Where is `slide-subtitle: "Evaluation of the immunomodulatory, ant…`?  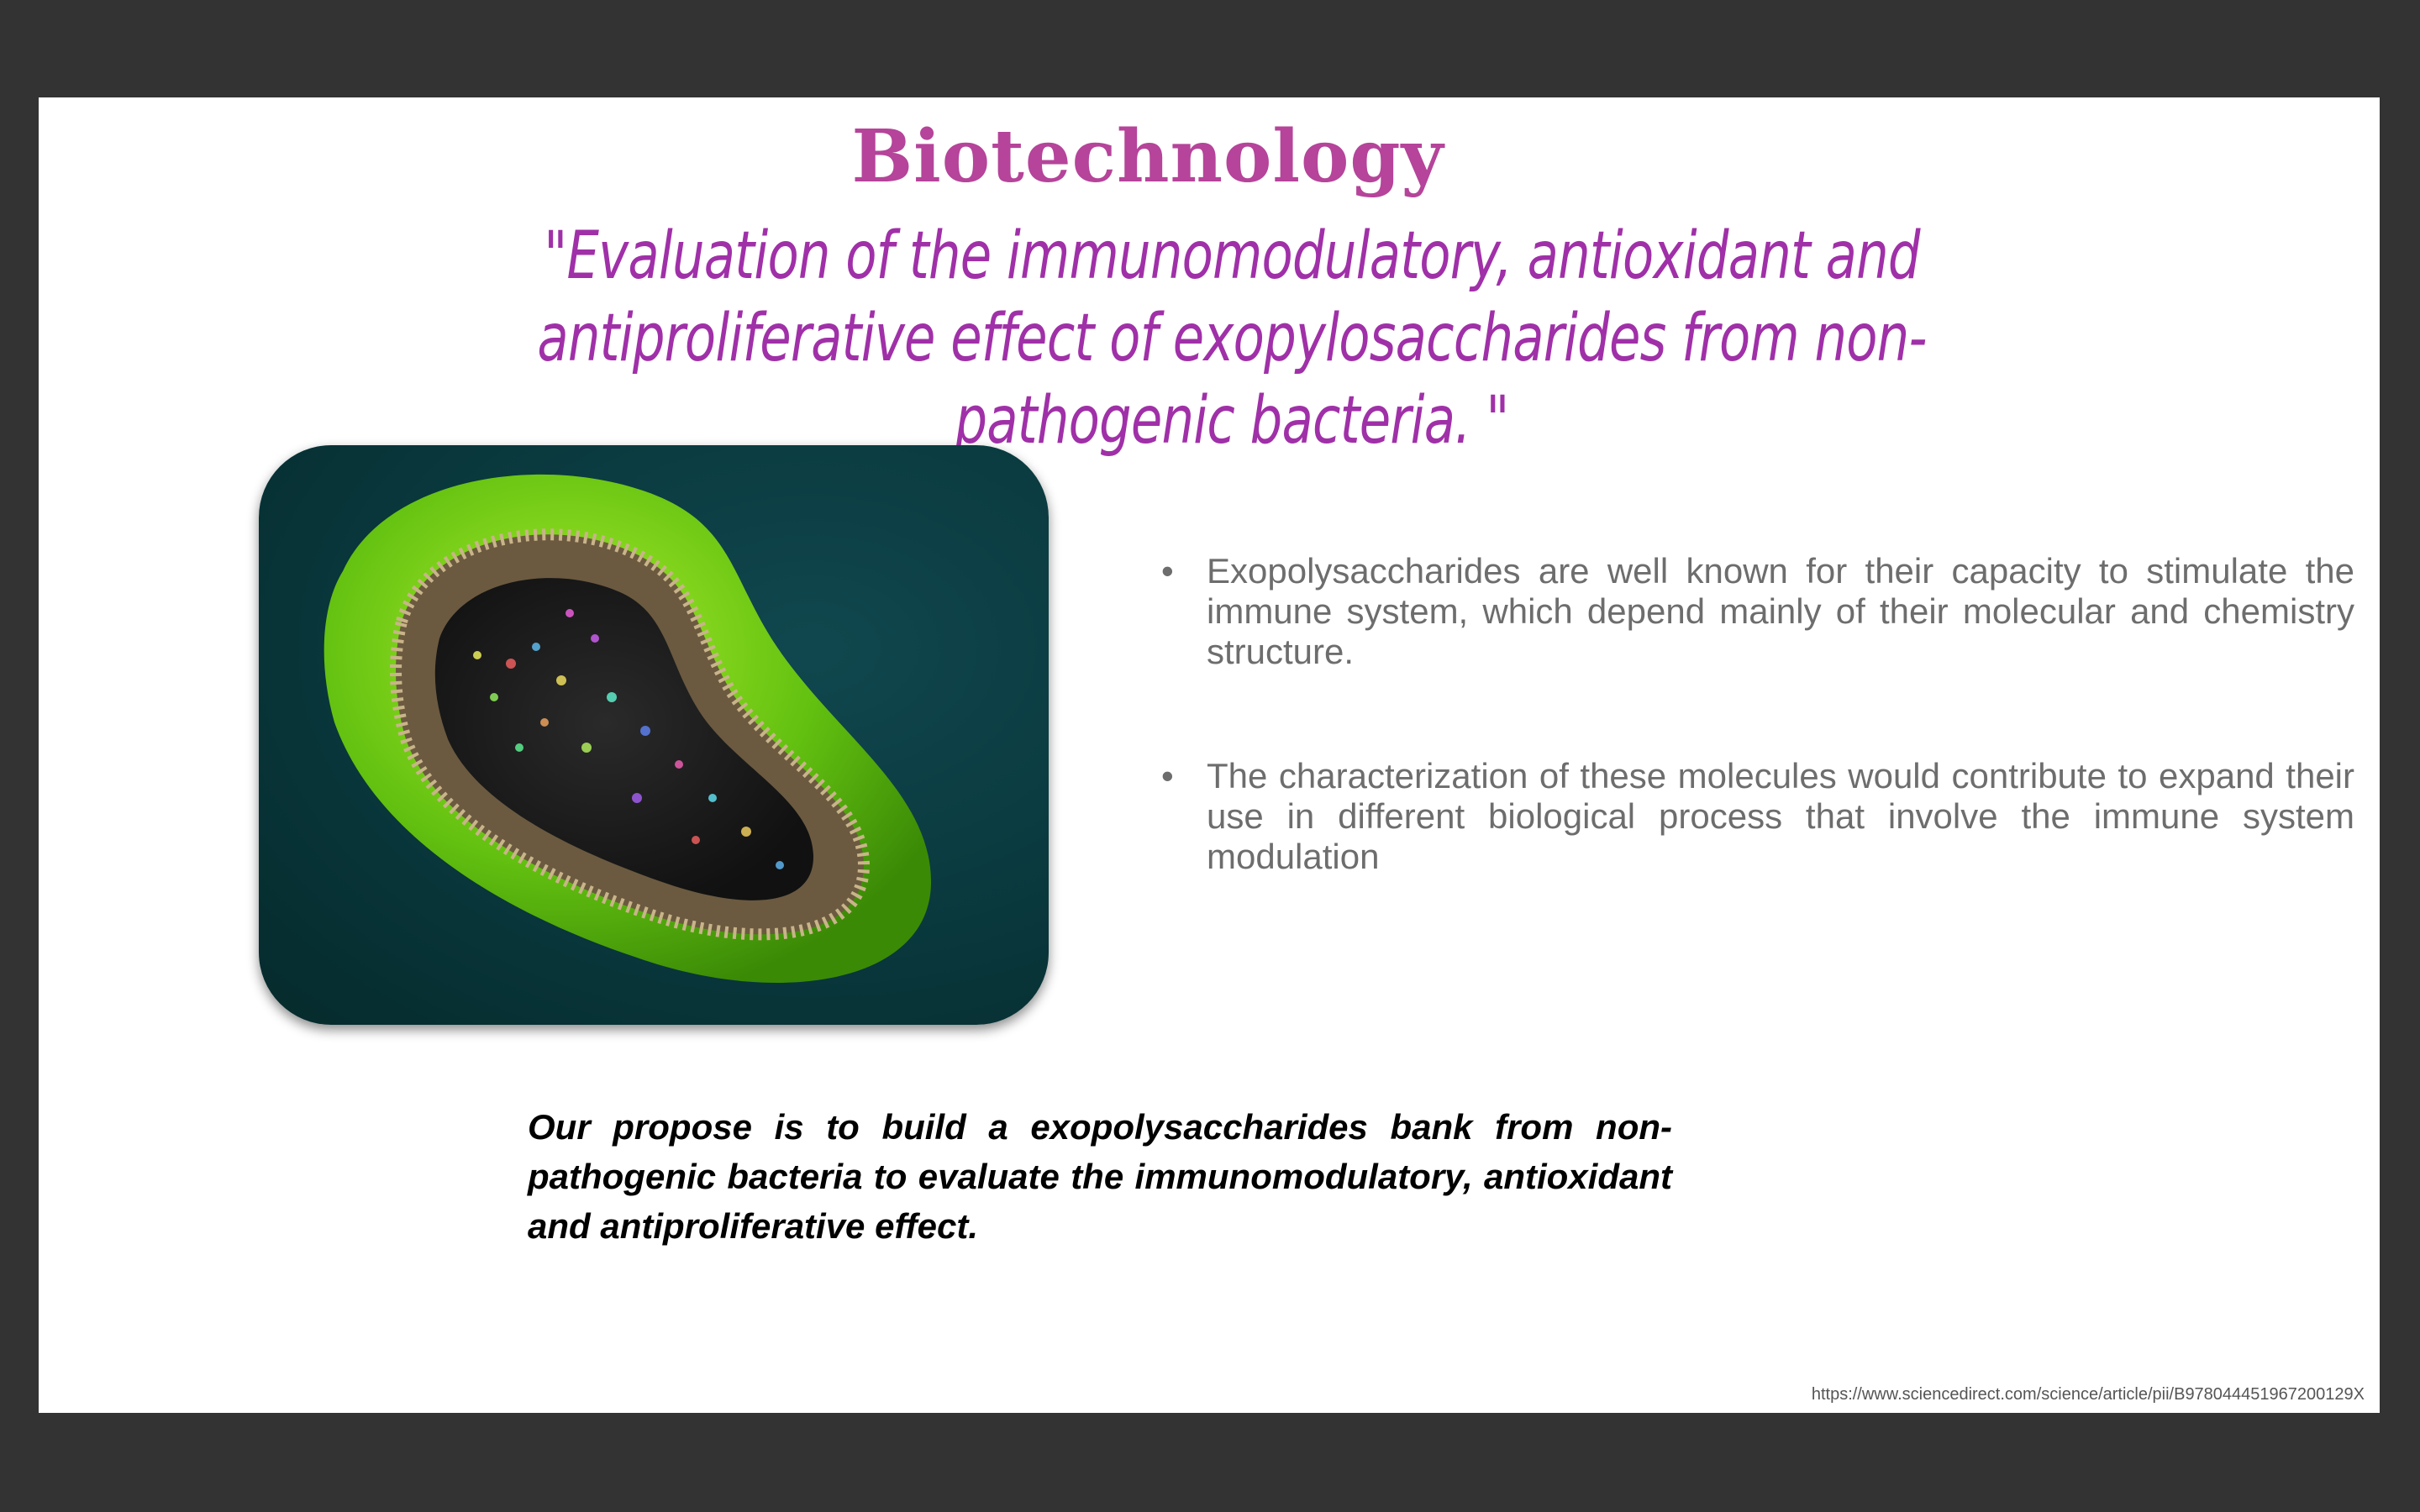
slide-subtitle: "Evaluation of the immunomodulatory, ant… is located at coordinates (1232, 338).